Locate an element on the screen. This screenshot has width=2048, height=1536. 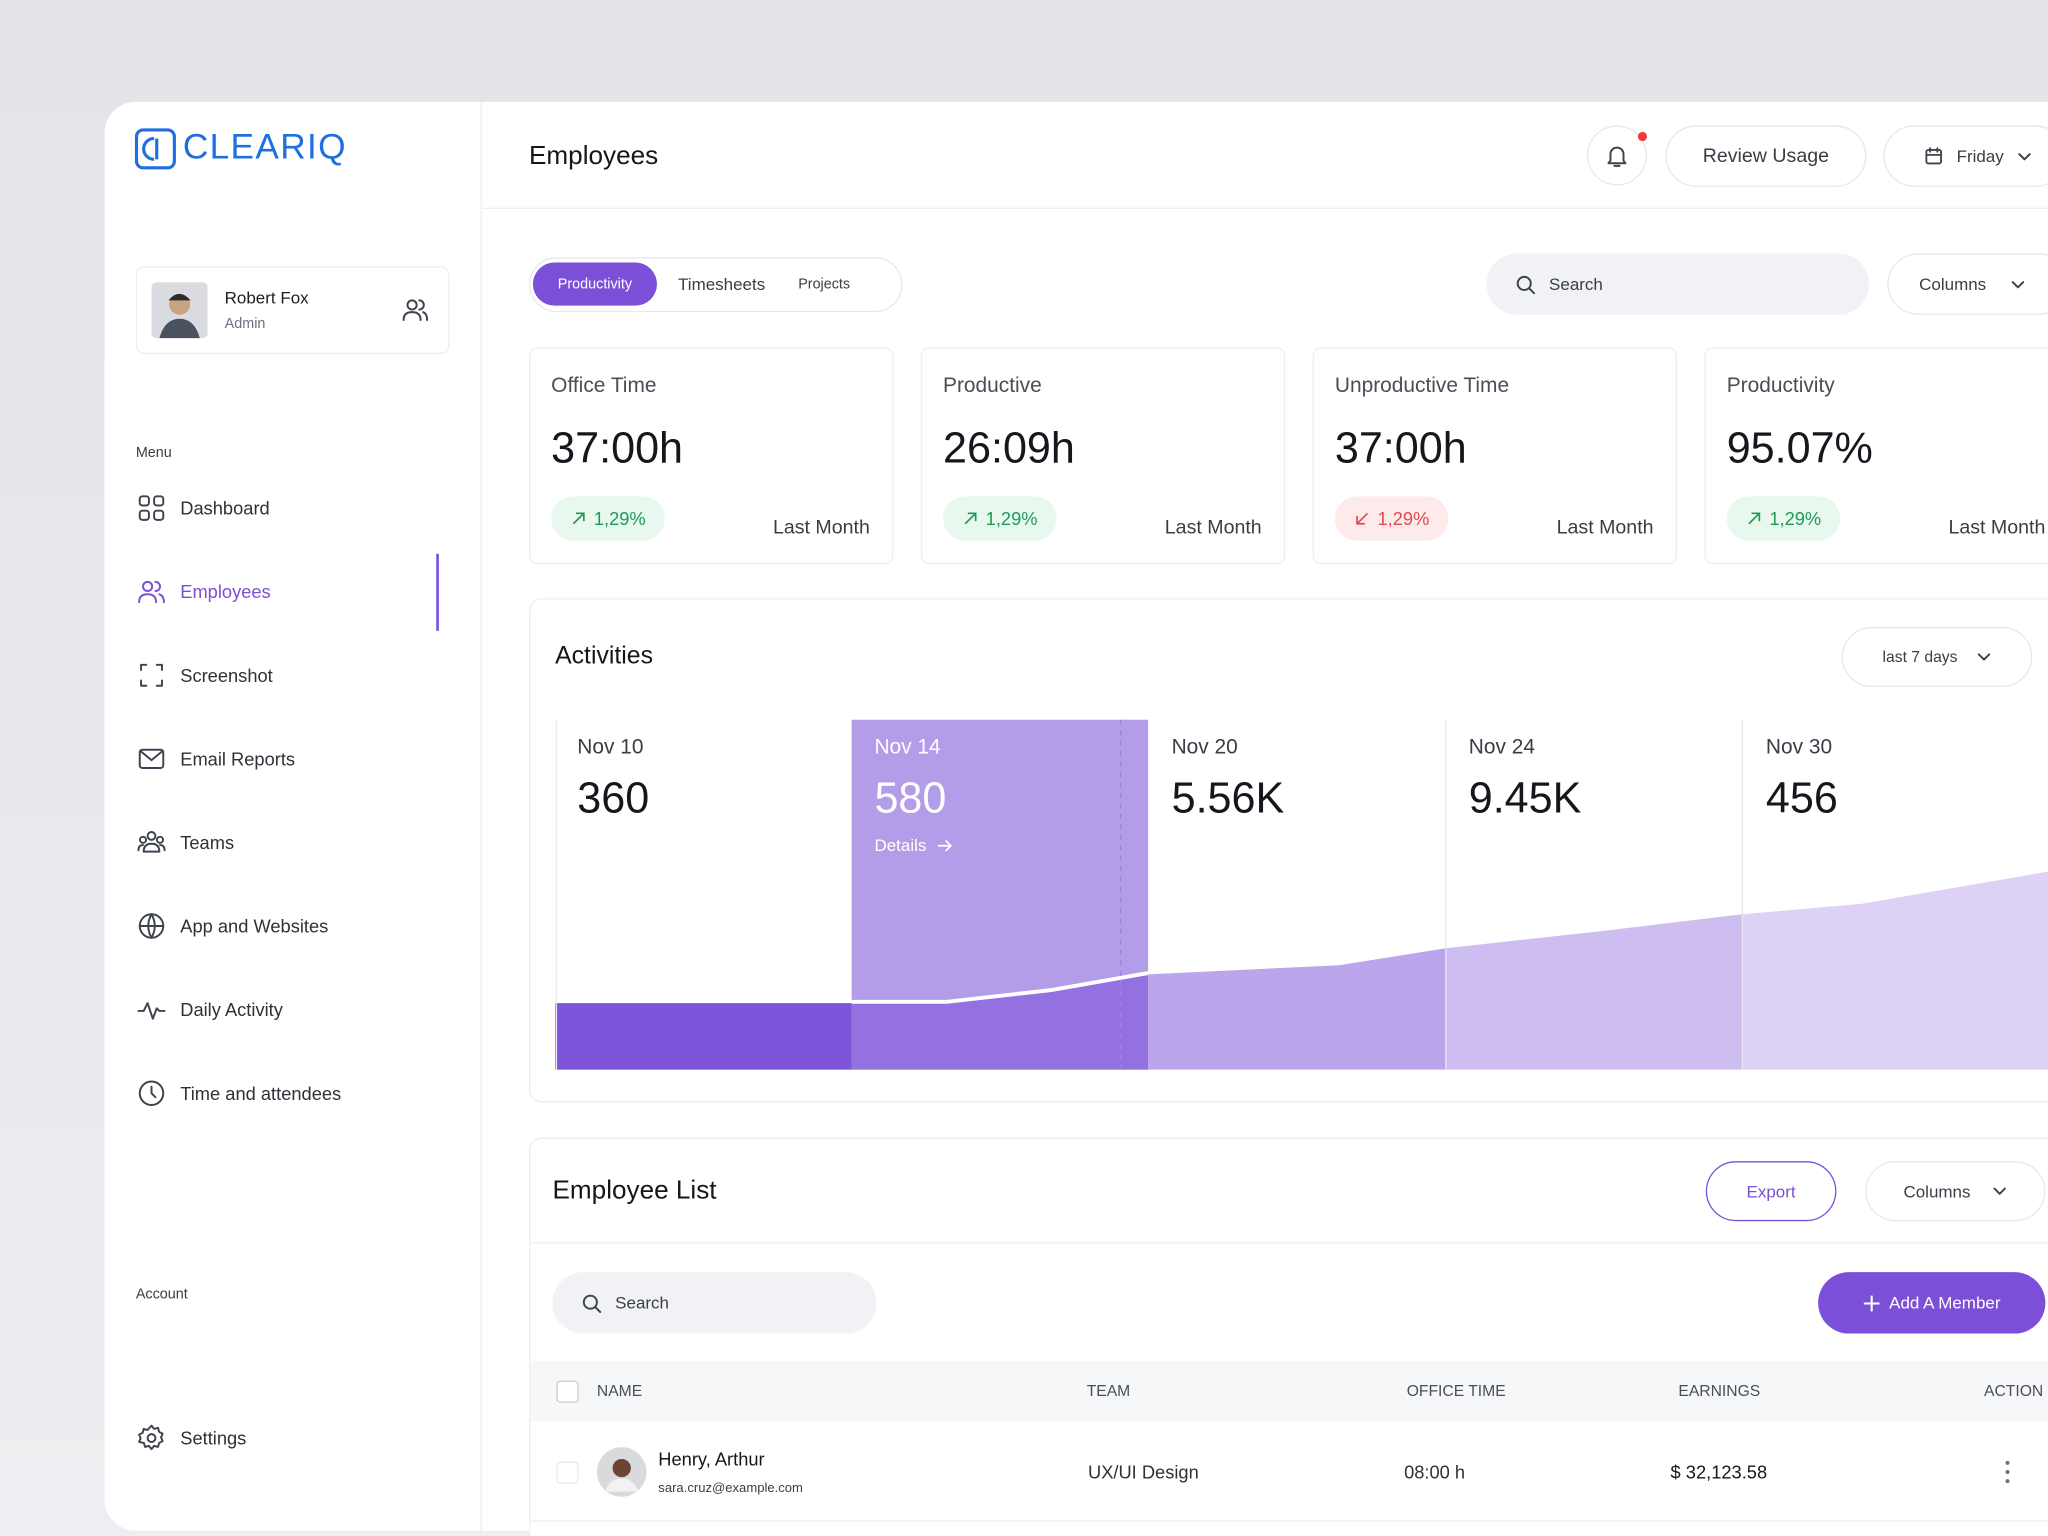
menu-item: Employees is located at coordinates (225, 592).